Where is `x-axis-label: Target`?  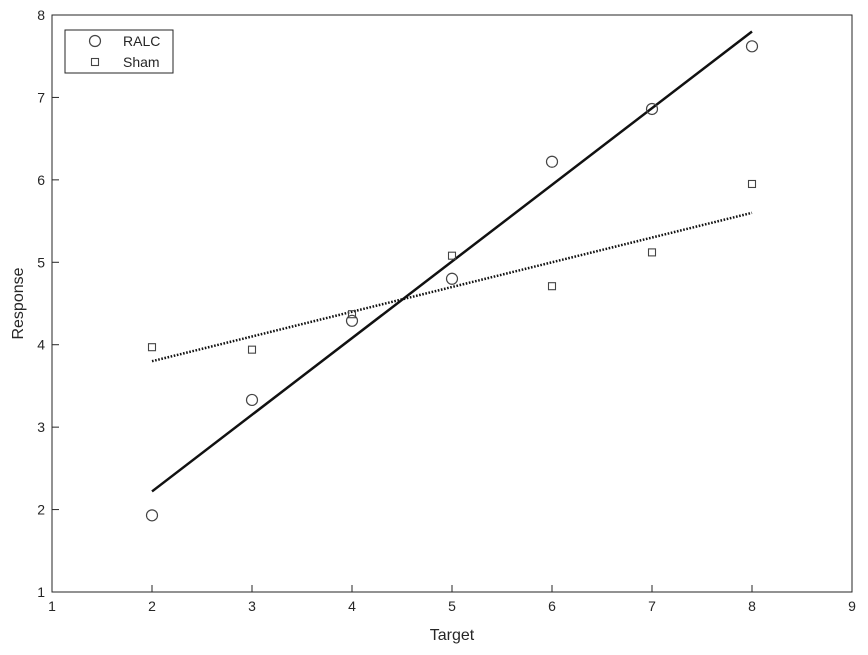
x-axis-label: Target is located at coordinates (452, 635).